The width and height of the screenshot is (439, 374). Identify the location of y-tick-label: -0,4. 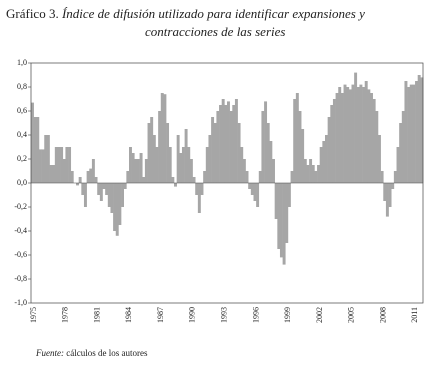
(20, 230).